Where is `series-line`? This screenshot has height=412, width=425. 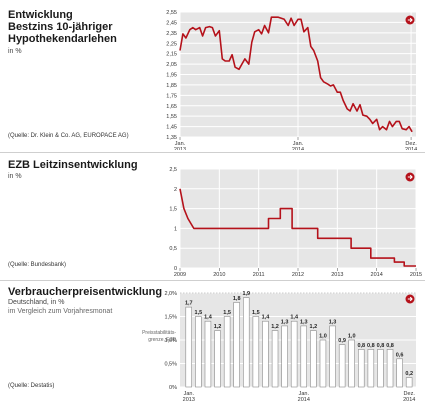
series-line is located at coordinates (297, 227).